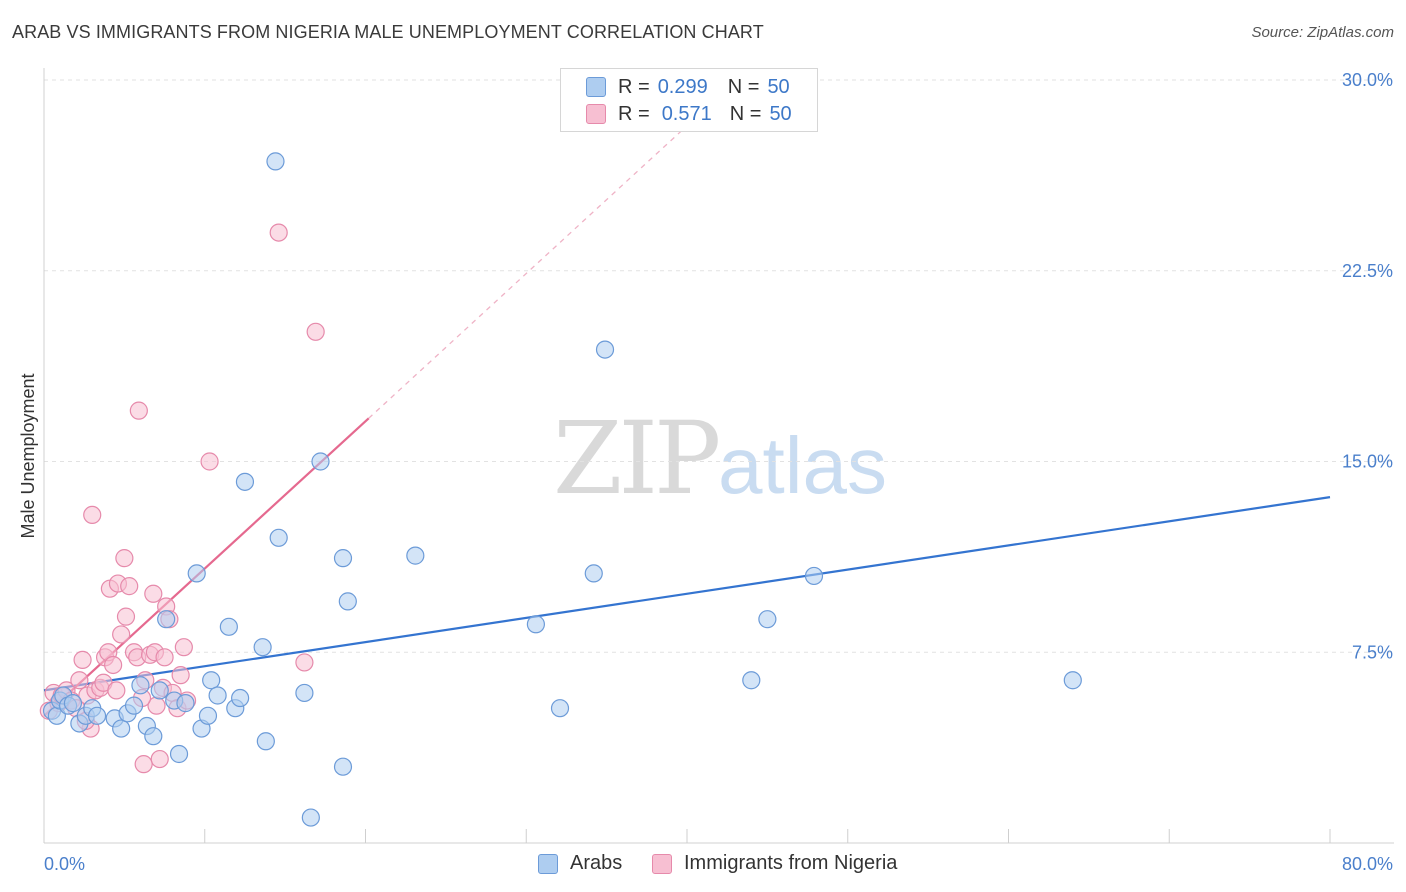 The height and width of the screenshot is (892, 1406). I want to click on y-axis-label: Male Unemployment, so click(28, 455).